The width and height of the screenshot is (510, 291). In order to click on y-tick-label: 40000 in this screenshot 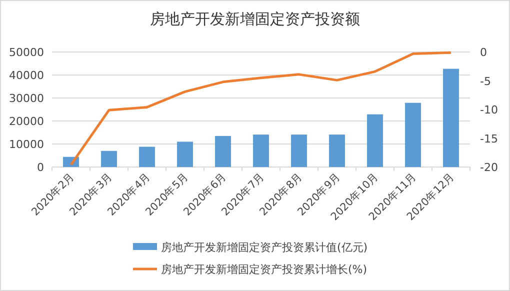, I will do `click(26, 75)`.